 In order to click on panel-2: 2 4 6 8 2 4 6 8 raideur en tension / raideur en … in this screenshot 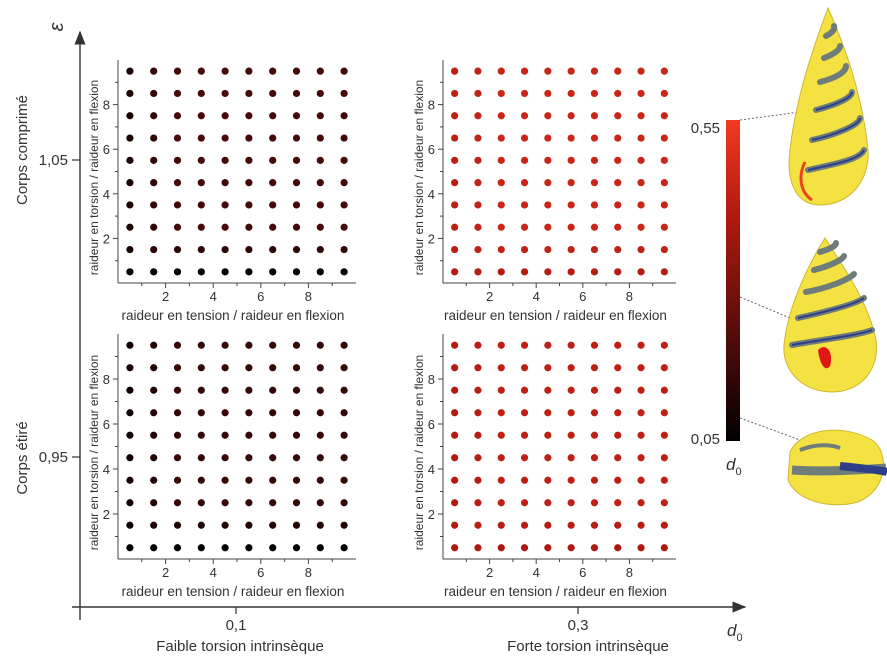, I will do `click(544, 191)`.